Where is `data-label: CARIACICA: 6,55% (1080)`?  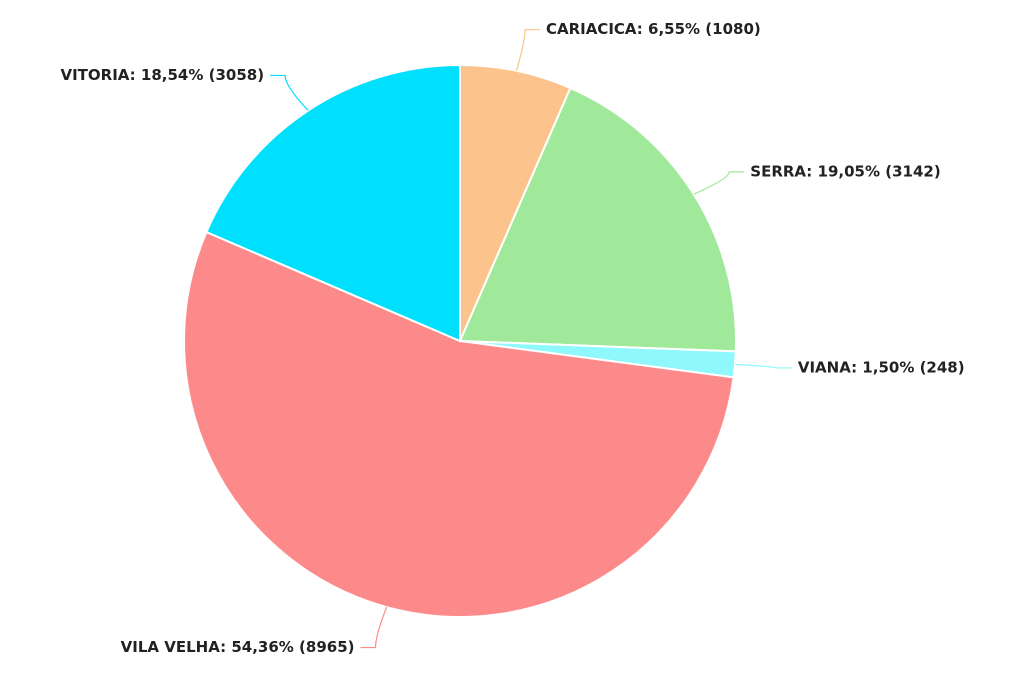
data-label: CARIACICA: 6,55% (1080) is located at coordinates (653, 29).